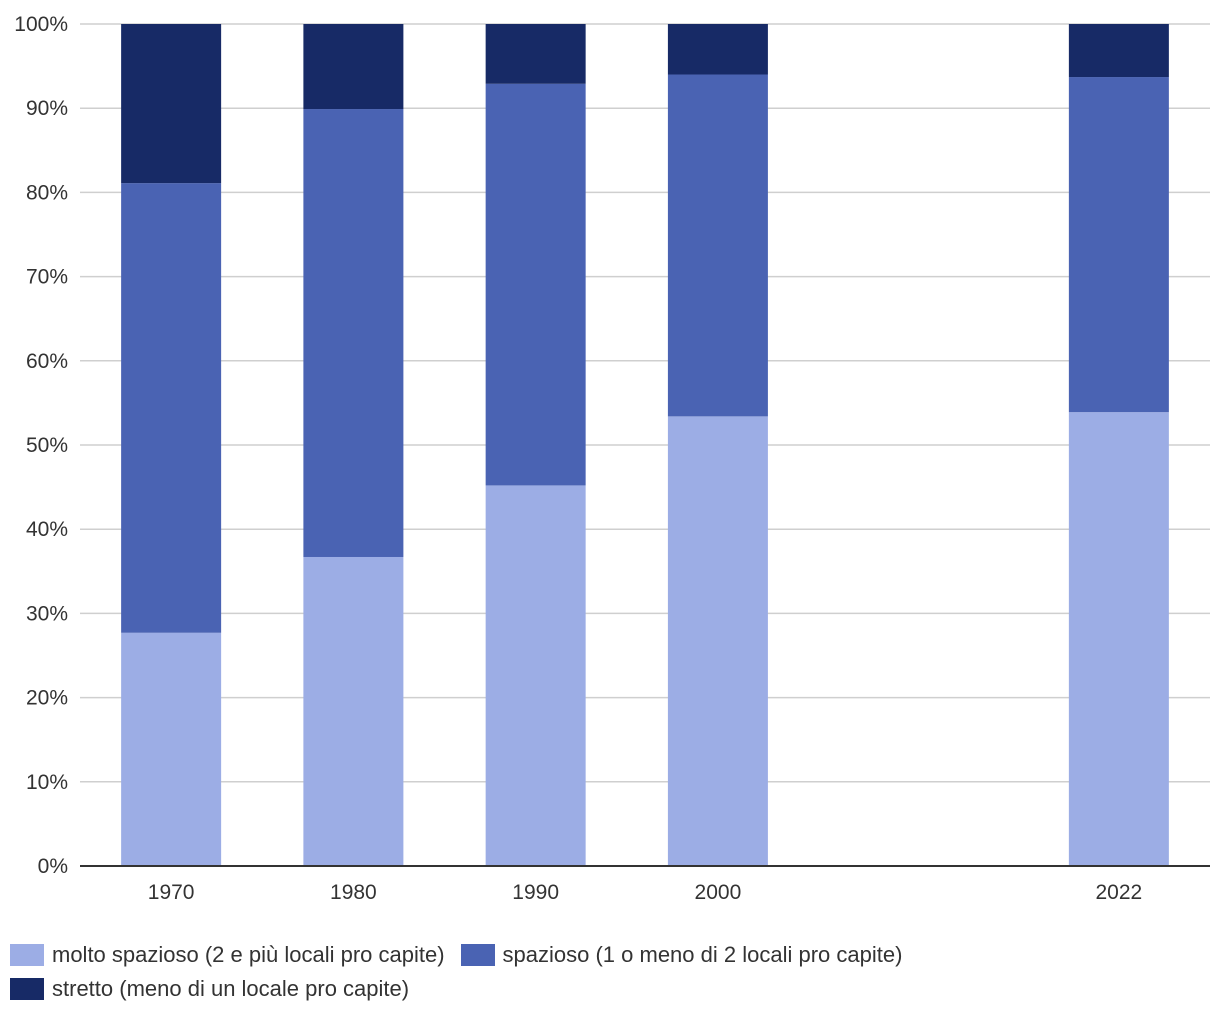 This screenshot has height=1020, width=1220. Describe the element at coordinates (27, 955) in the screenshot. I see `legend-swatch-molto-spazioso` at that location.